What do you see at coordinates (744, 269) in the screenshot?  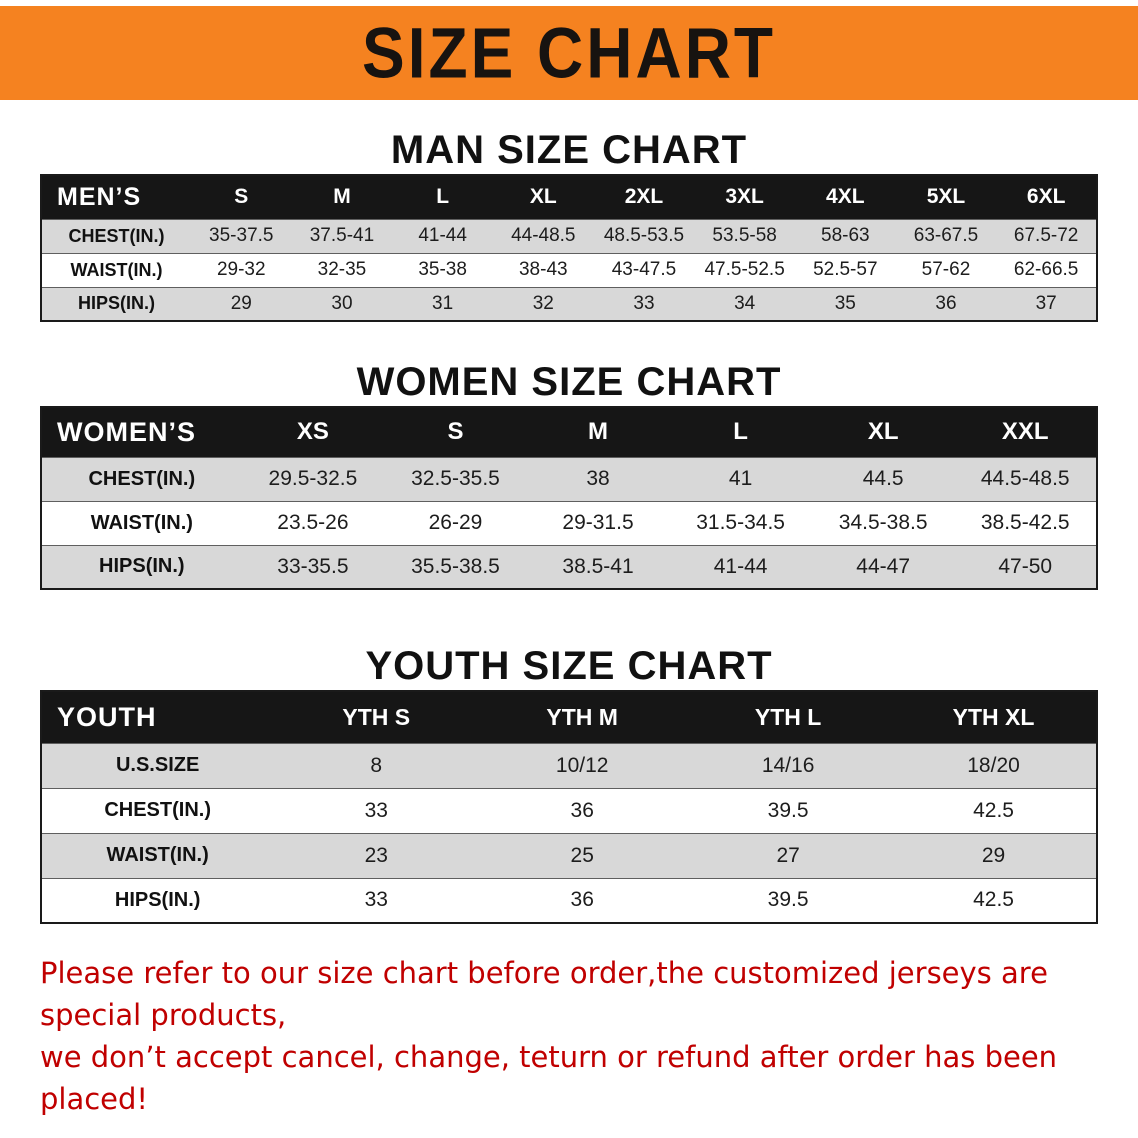 I see `men-cell-1-5: 47.5-52.5` at bounding box center [744, 269].